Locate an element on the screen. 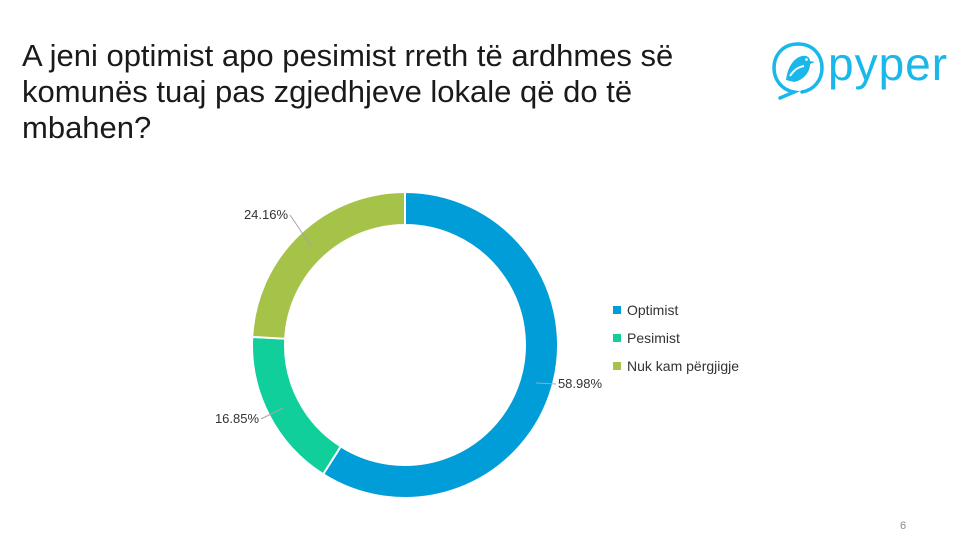  slice-nuk-kam-pergjigje is located at coordinates (328, 265).